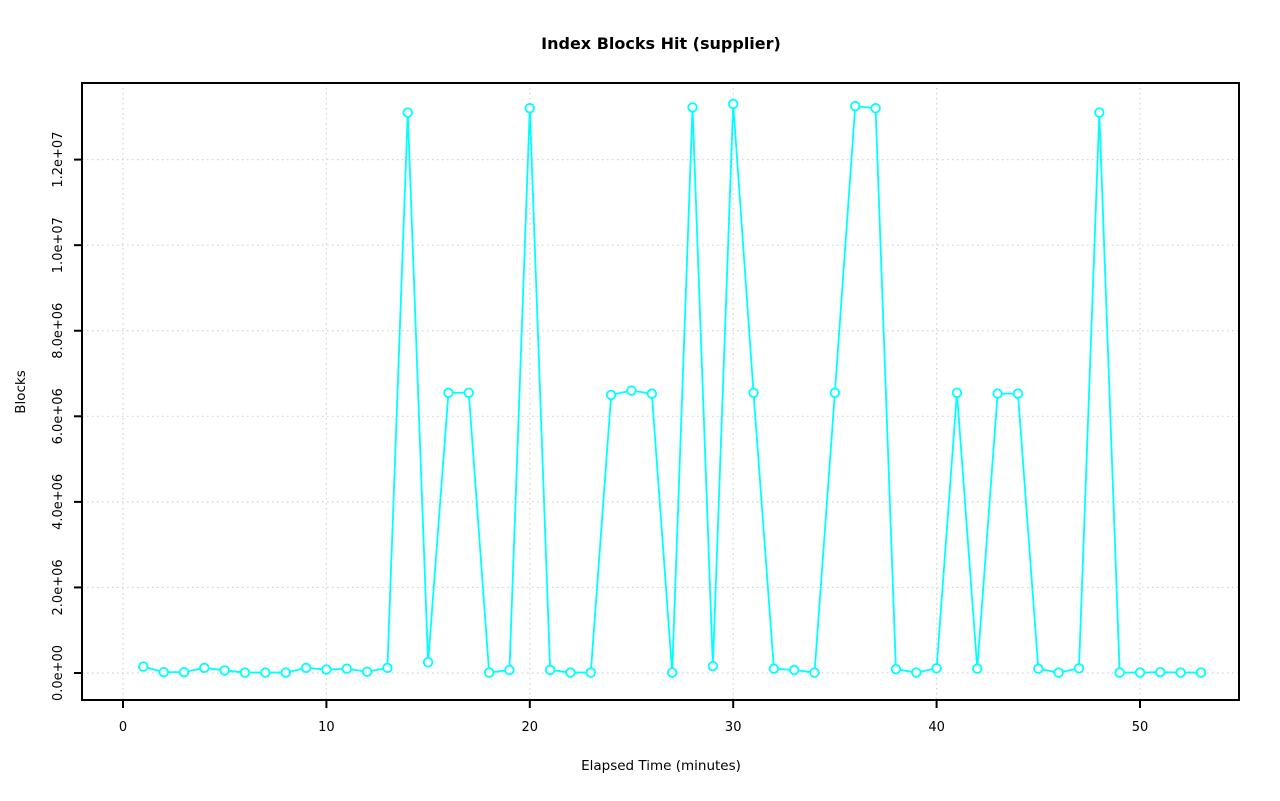 This screenshot has width=1280, height=801. What do you see at coordinates (530, 727) in the screenshot?
I see `x-tick-label: 20` at bounding box center [530, 727].